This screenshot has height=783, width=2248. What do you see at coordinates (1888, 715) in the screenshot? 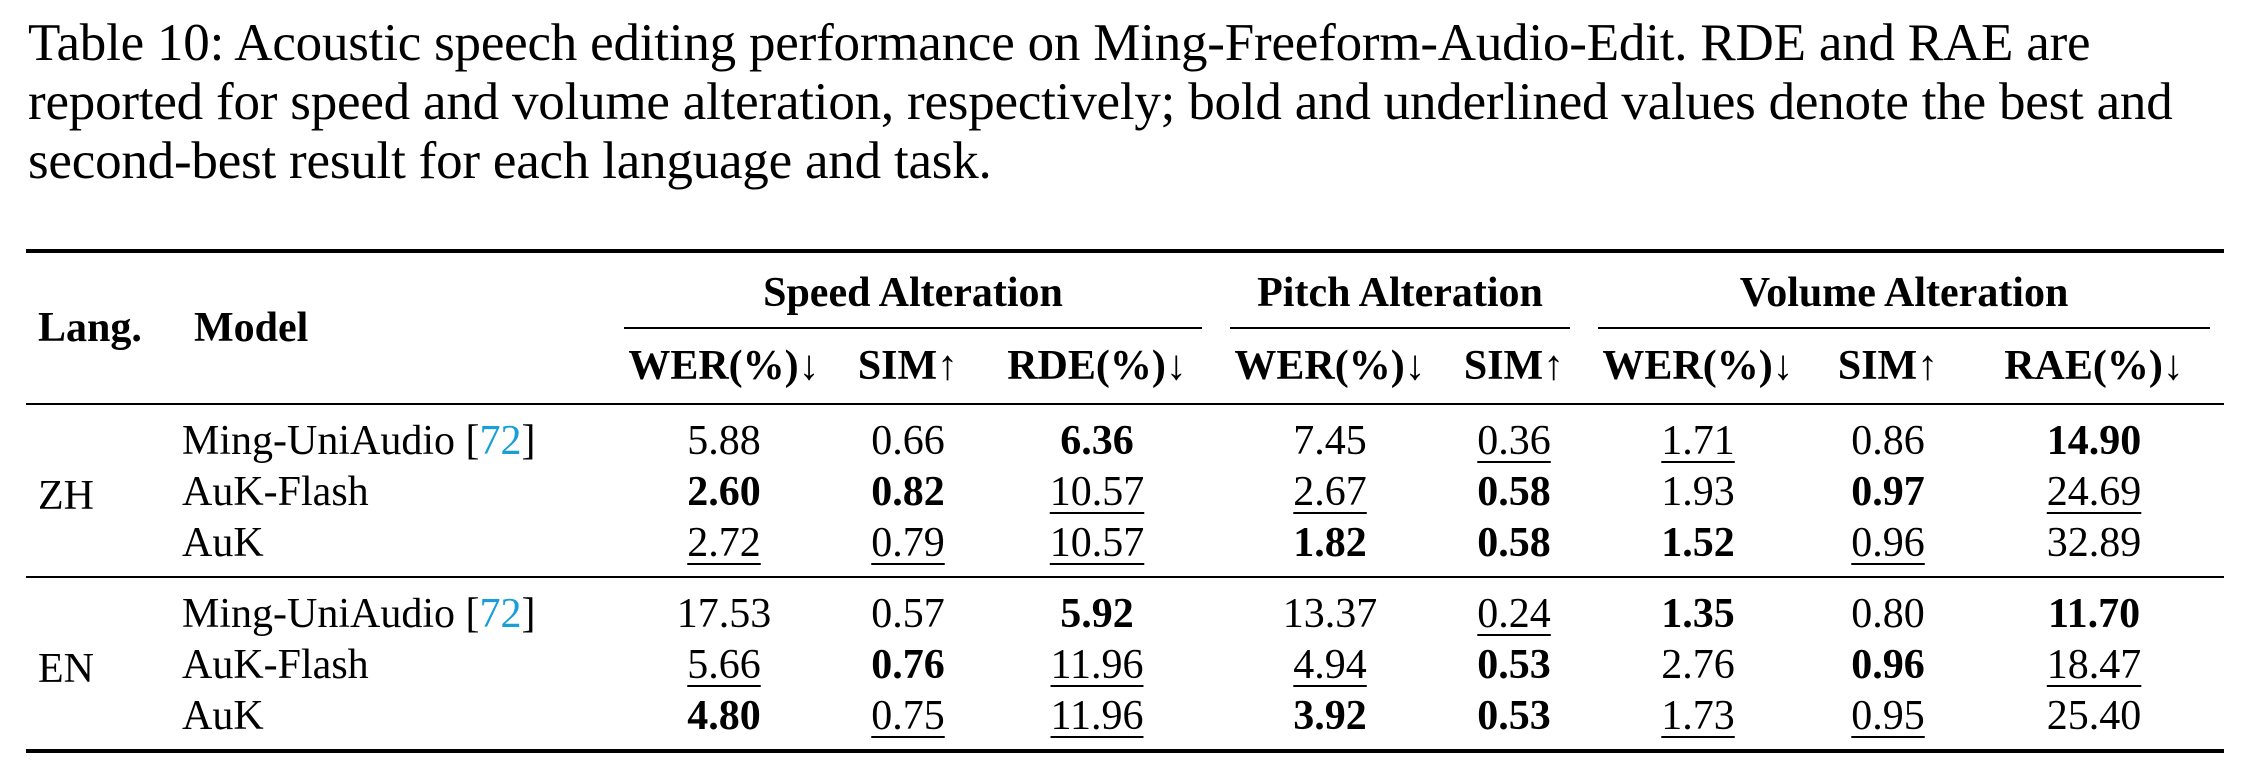
I see `metric-value: 0.95` at bounding box center [1888, 715].